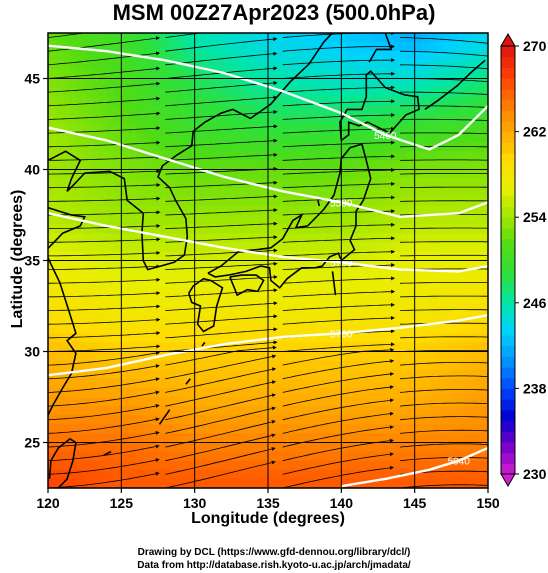 The height and width of the screenshot is (573, 548). What do you see at coordinates (339, 171) in the screenshot?
I see `streamline` at bounding box center [339, 171].